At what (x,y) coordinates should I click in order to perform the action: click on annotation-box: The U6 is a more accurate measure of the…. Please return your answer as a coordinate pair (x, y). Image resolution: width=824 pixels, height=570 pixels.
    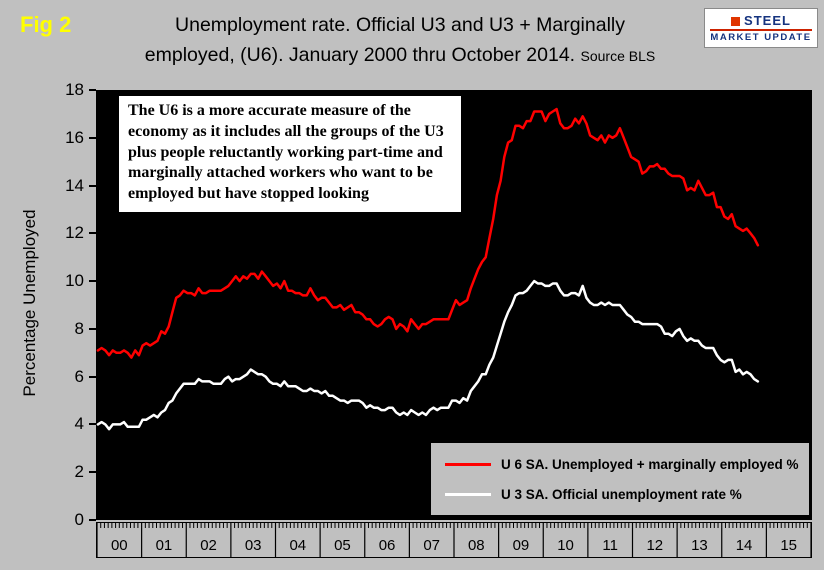
    Looking at the image, I should click on (290, 154).